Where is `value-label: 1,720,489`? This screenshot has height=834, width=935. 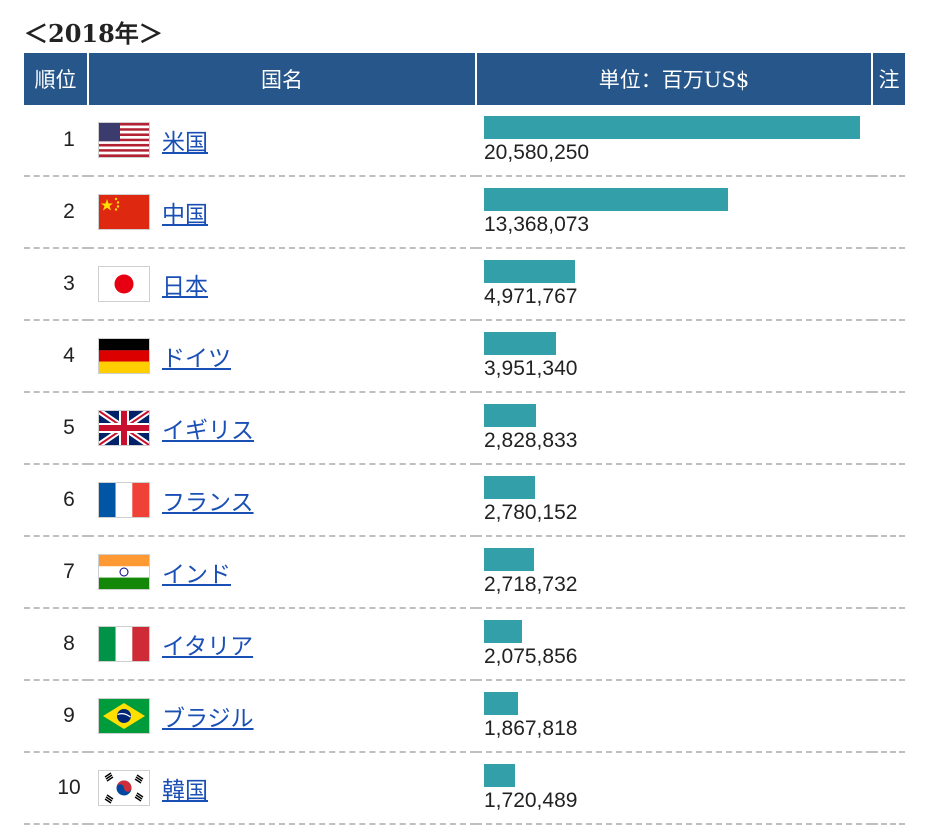
value-label: 1,720,489 is located at coordinates (531, 800).